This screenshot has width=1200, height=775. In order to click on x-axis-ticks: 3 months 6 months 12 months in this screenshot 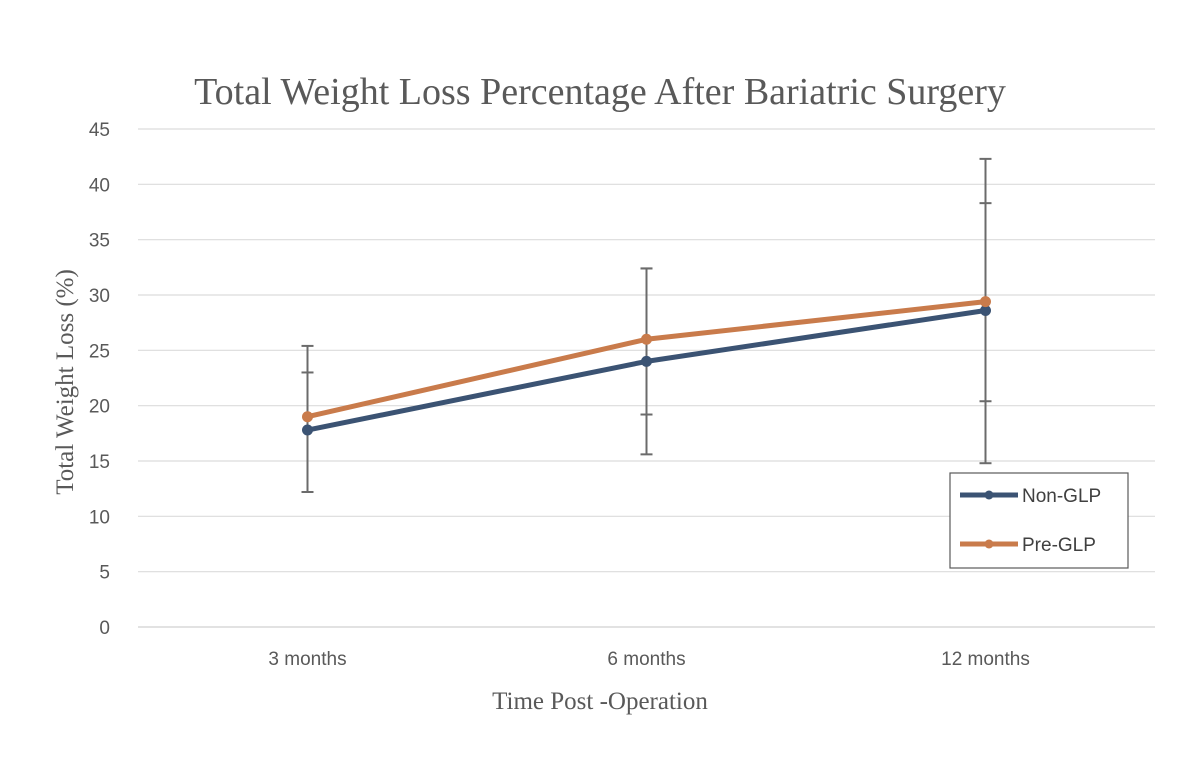, I will do `click(648, 659)`.